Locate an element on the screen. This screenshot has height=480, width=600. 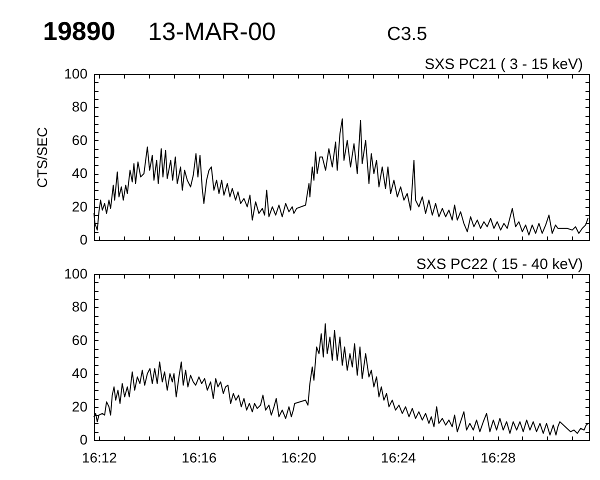
y-axis-title: CTS/SEC is located at coordinates (42, 157).